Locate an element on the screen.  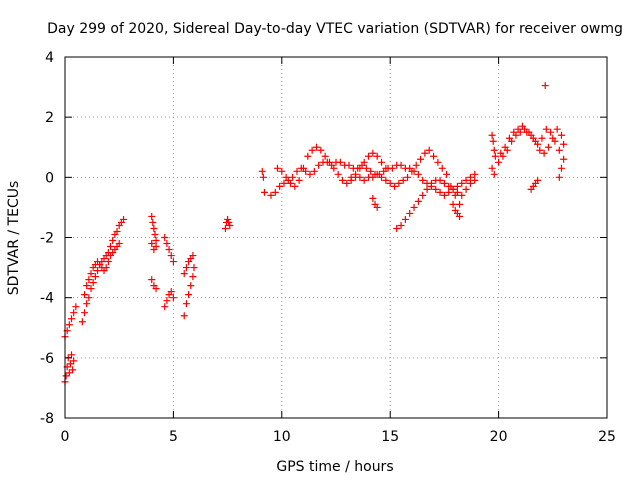
series-trace-a is located at coordinates (69, 368).